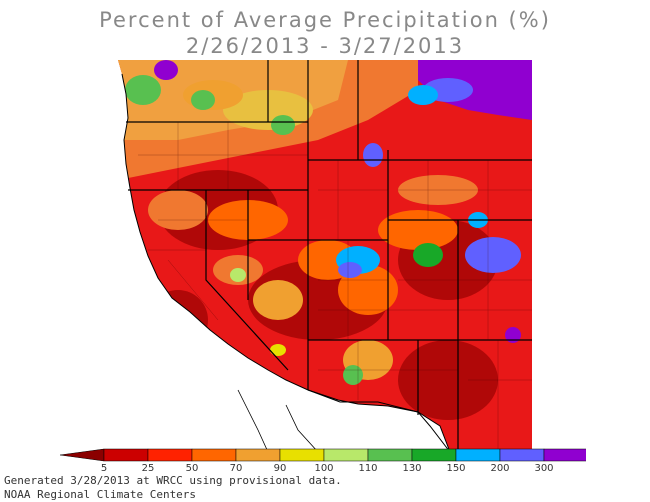 Image resolution: width=650 pixels, height=502 pixels. What do you see at coordinates (280, 468) in the screenshot?
I see `colorbar-tick-label: 90` at bounding box center [280, 468].